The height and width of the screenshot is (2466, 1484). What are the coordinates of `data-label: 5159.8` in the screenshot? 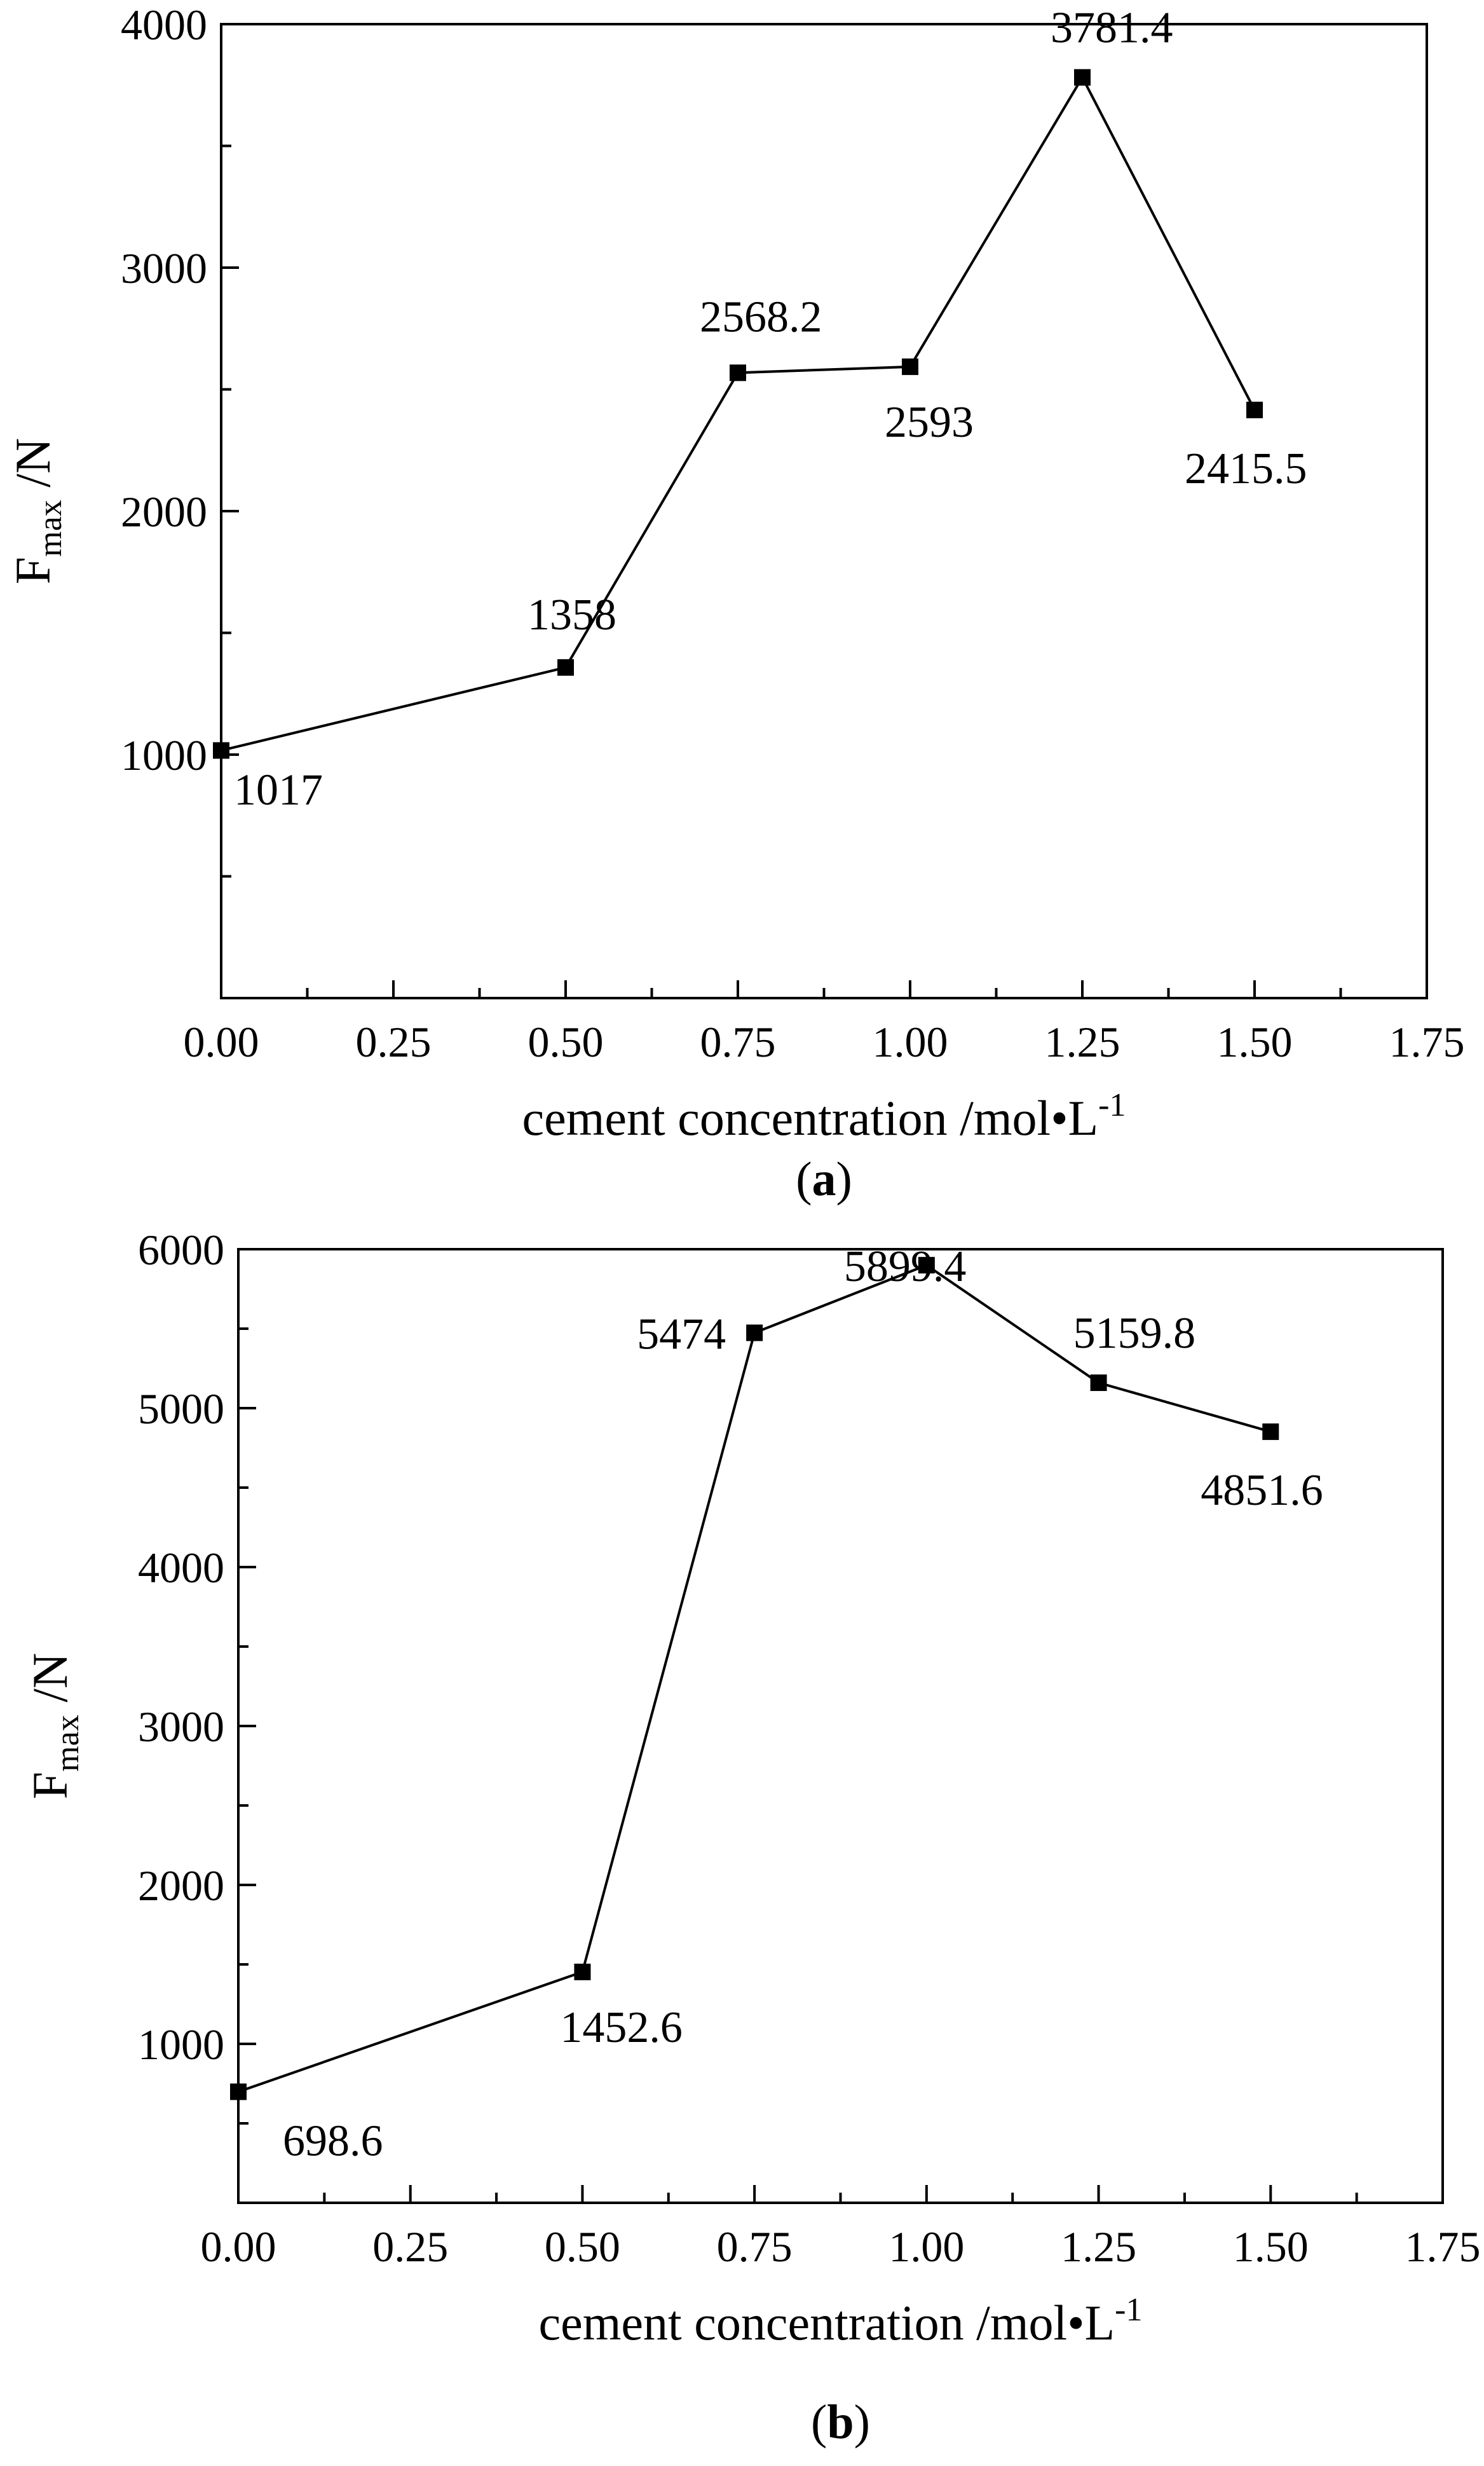 It's located at (1135, 1333).